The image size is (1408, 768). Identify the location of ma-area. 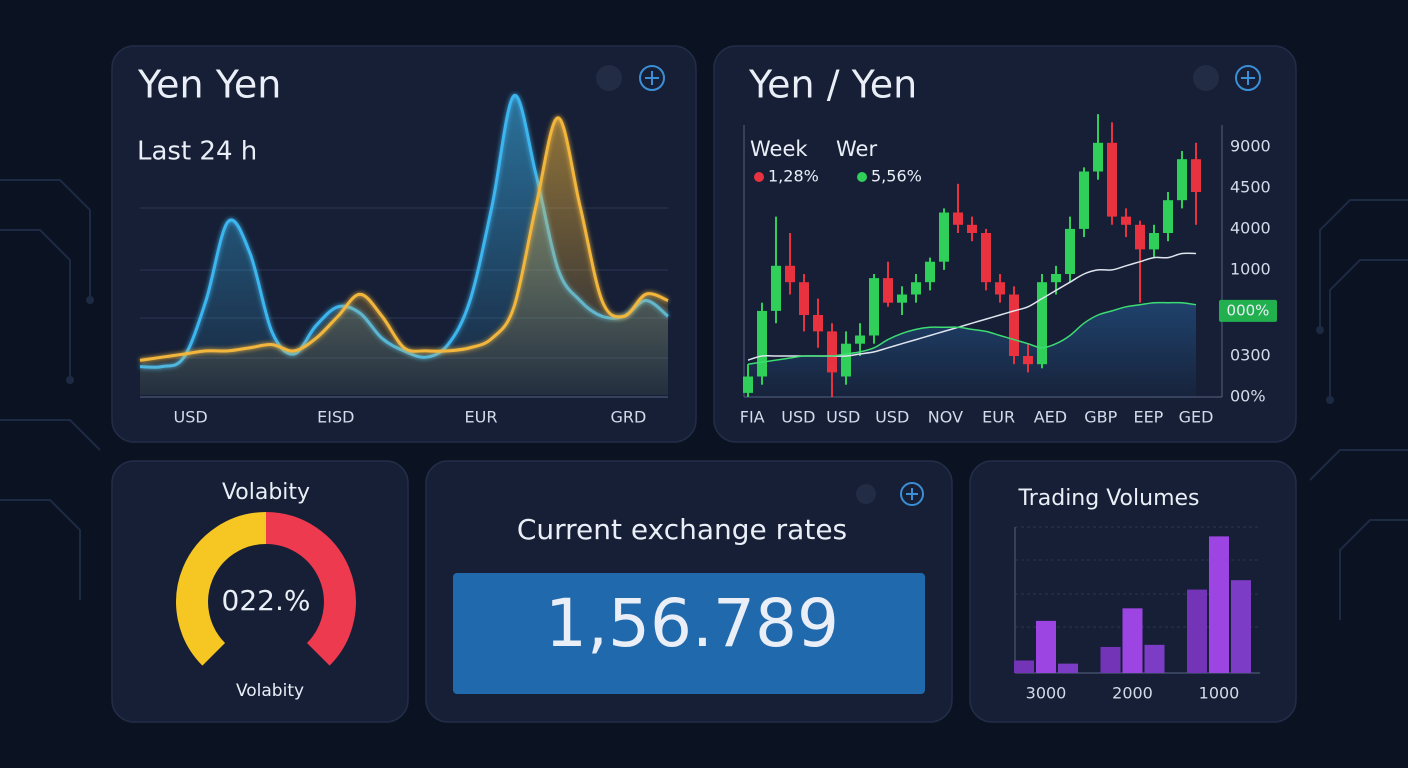
(972, 349).